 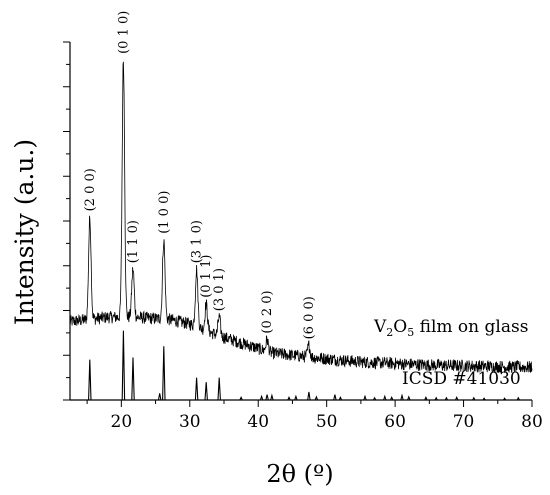 What do you see at coordinates (219, 289) in the screenshot?
I see `peak-label: (3 0 1)` at bounding box center [219, 289].